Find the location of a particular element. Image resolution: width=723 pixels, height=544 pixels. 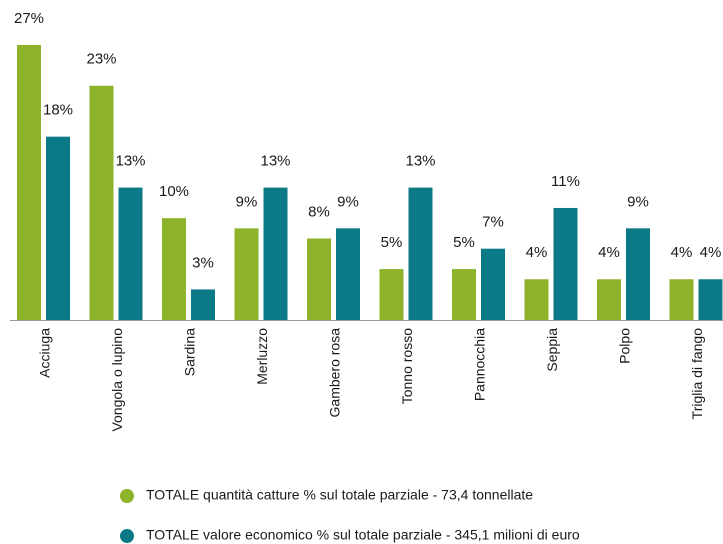

x-tick-label: Pannocchia is located at coordinates (480, 364).